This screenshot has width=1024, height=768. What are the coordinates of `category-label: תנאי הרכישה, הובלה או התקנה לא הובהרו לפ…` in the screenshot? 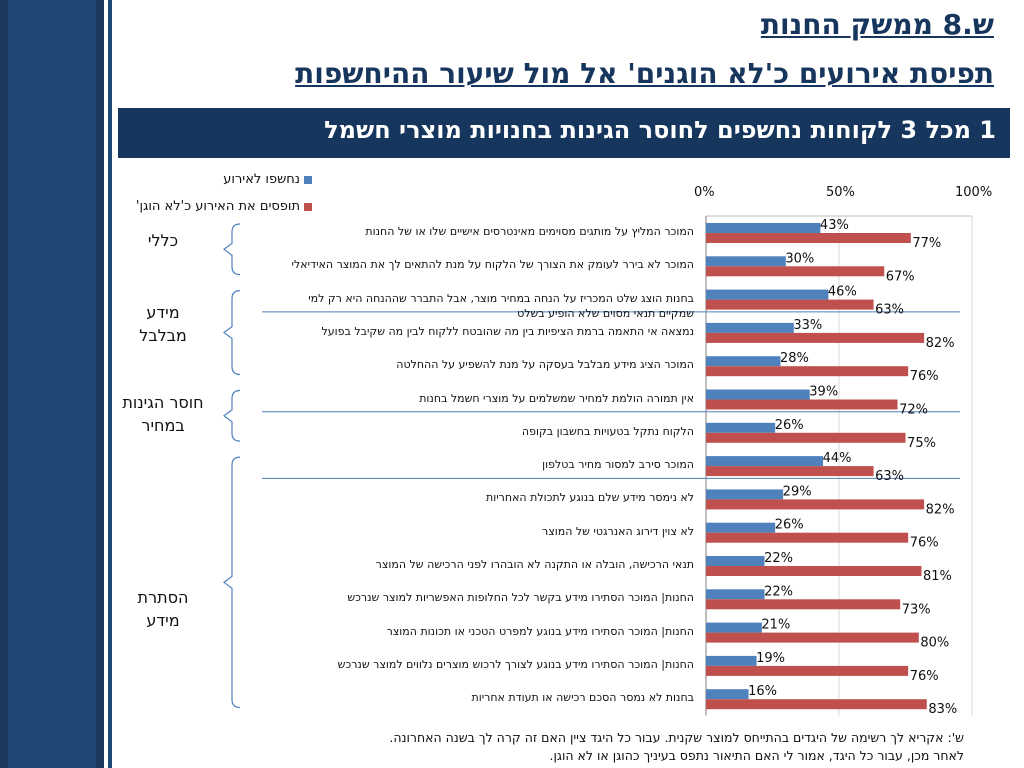 It's located at (534, 564).